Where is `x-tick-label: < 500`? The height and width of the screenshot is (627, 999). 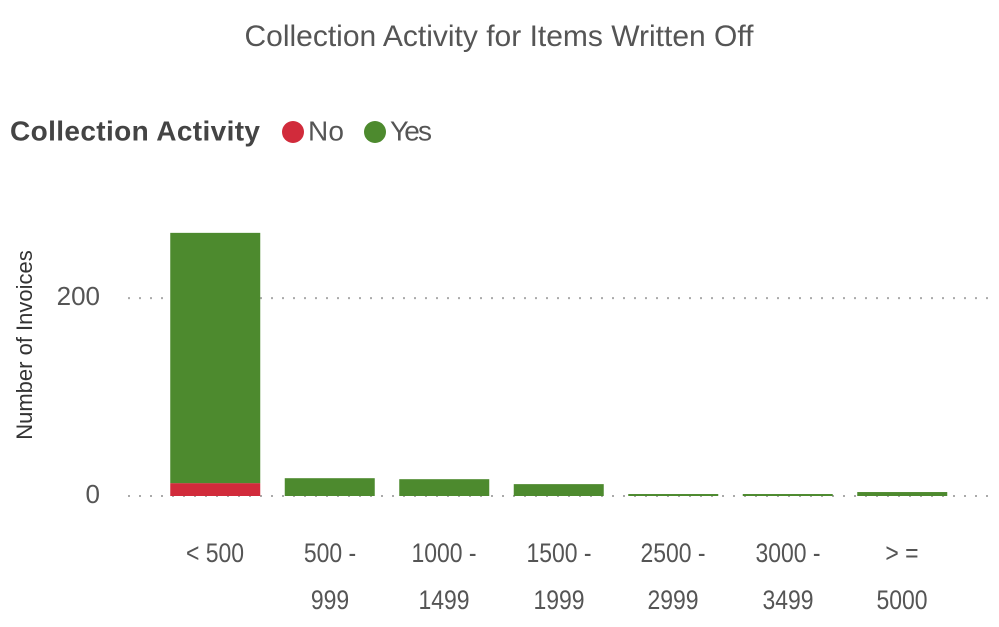
x-tick-label: < 500 is located at coordinates (215, 553).